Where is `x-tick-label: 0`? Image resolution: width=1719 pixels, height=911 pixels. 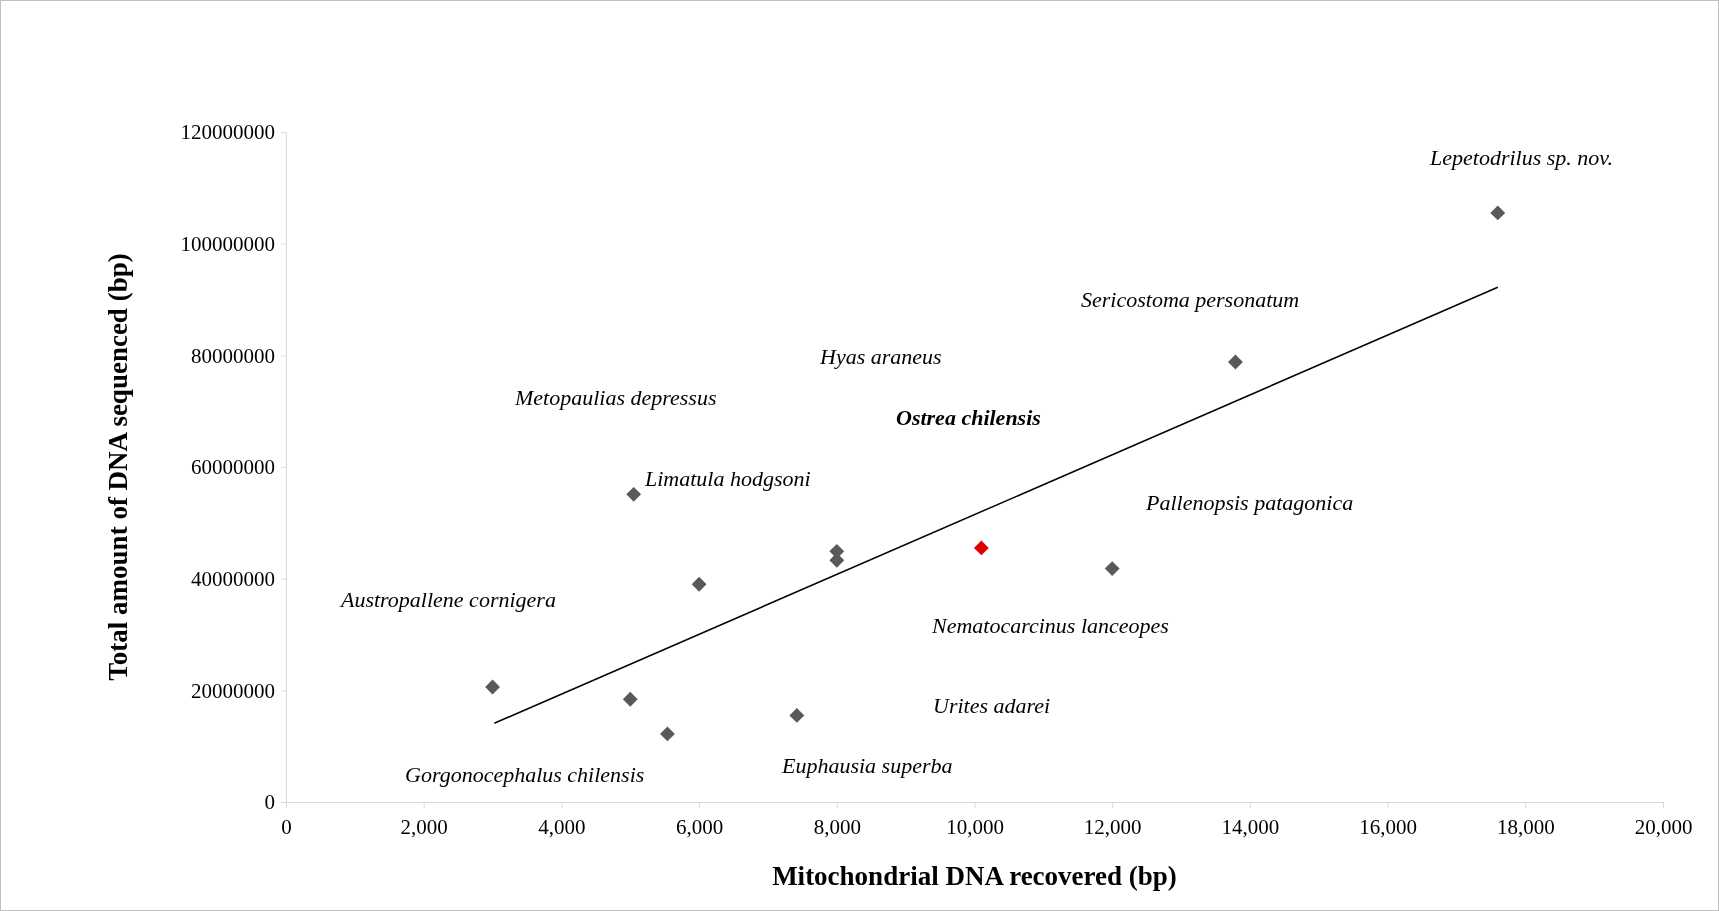 x-tick-label: 0 is located at coordinates (286, 827).